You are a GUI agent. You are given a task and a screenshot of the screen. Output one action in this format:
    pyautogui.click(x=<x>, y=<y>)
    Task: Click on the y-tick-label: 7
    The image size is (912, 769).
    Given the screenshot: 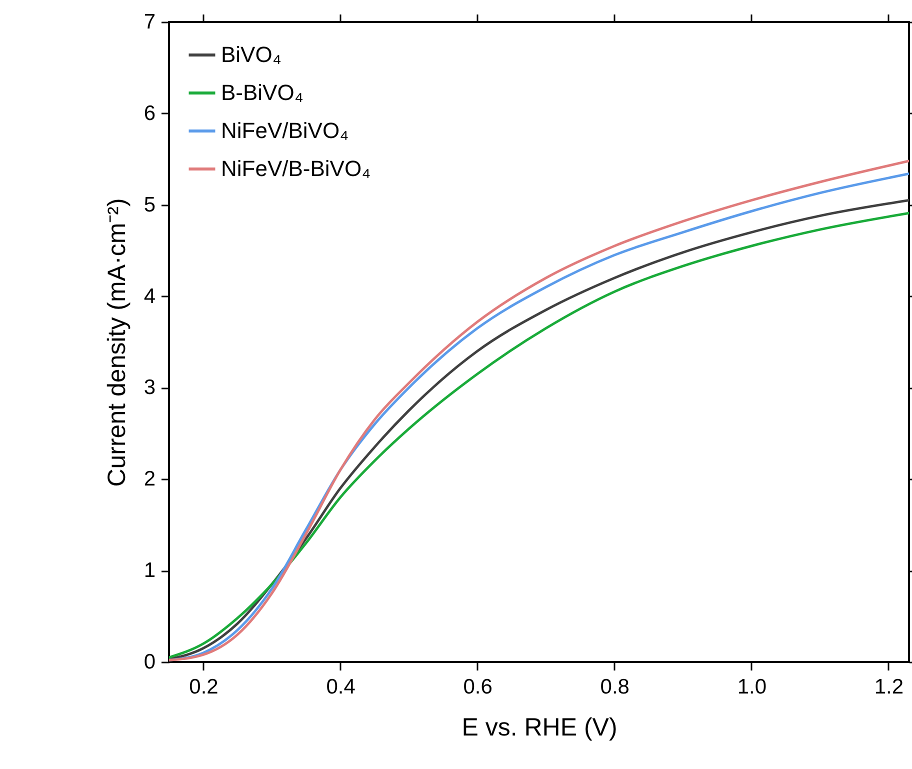 What is the action you would take?
    pyautogui.click(x=150, y=22)
    